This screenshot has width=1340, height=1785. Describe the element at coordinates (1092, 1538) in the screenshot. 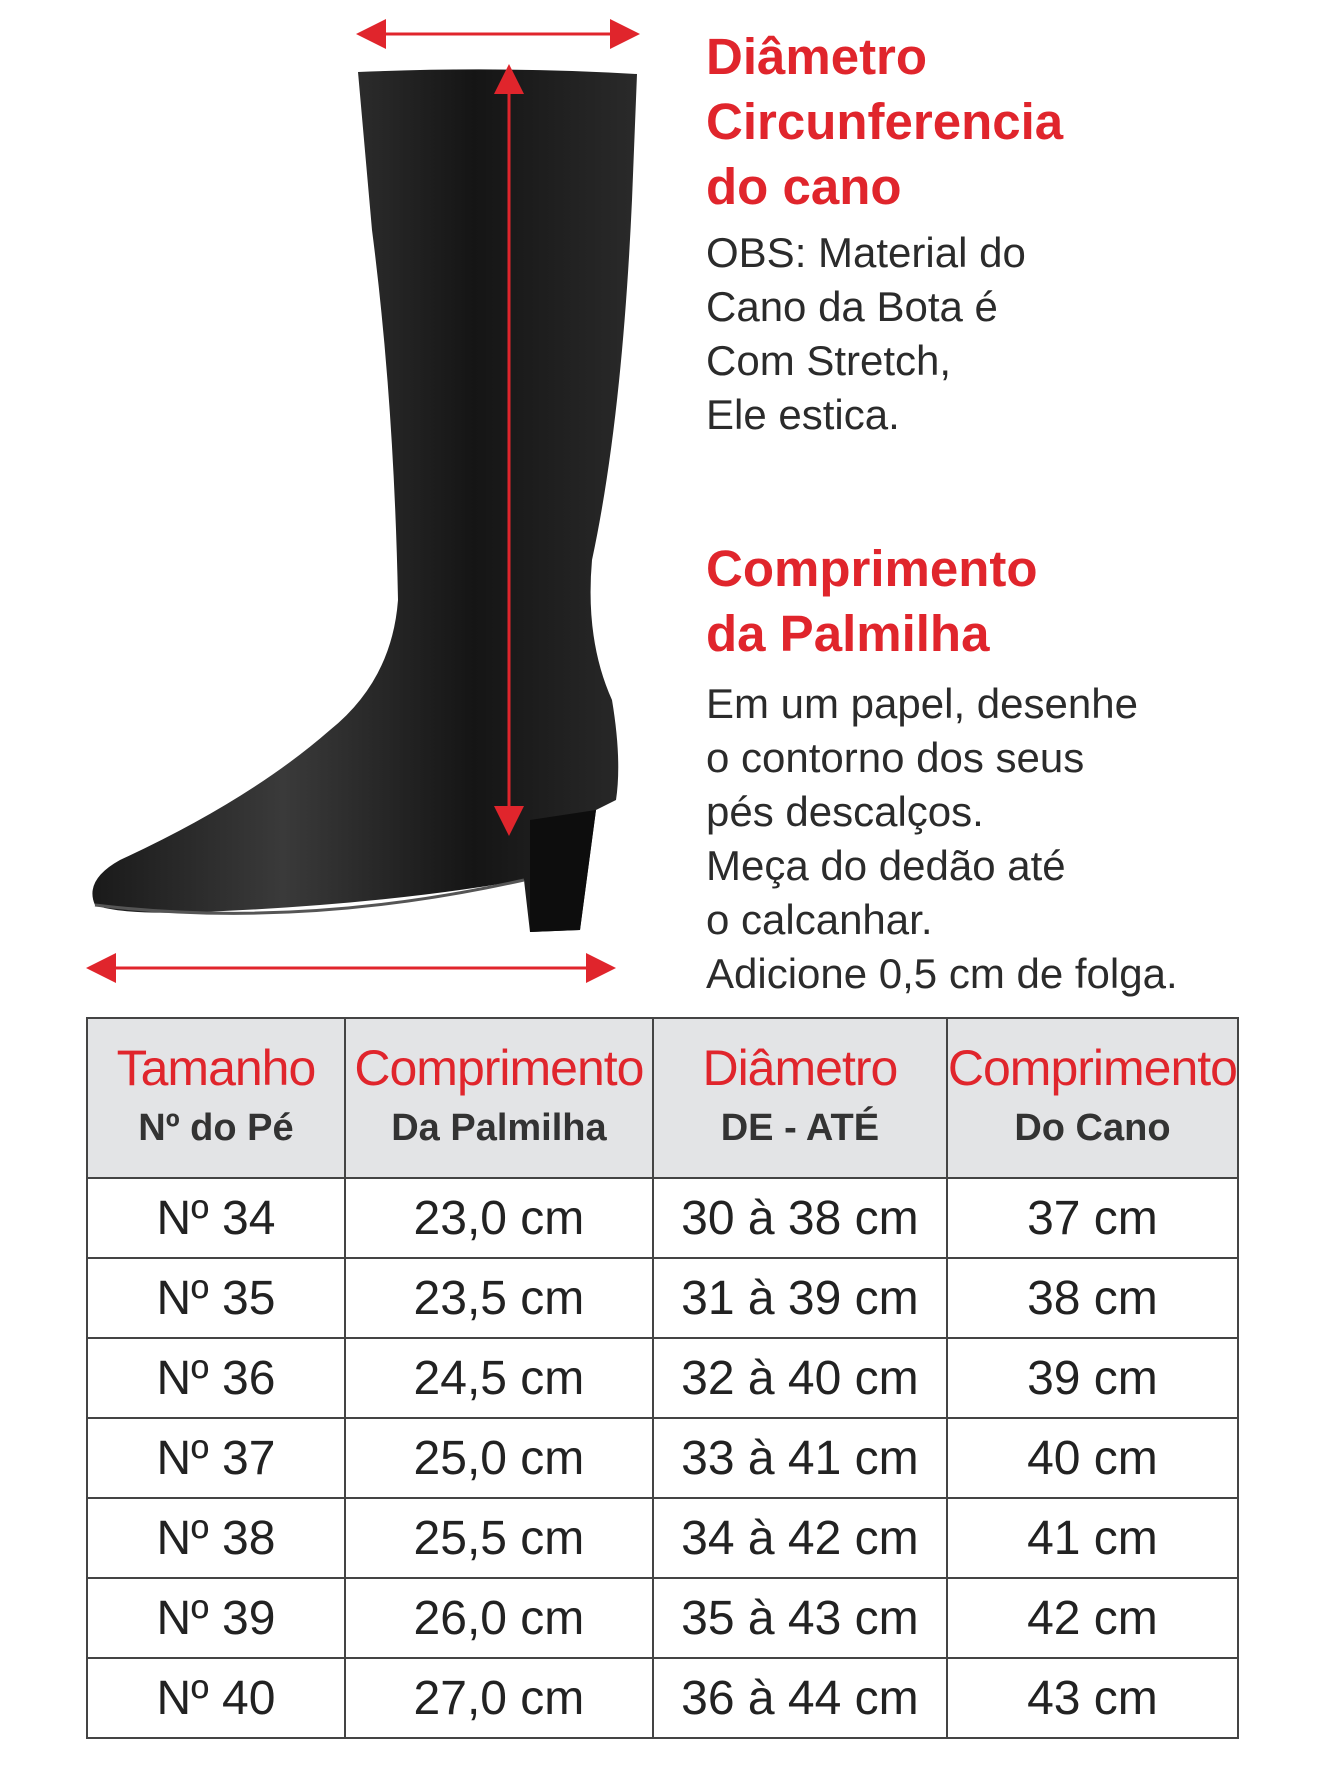

I see `shaft-length-cell: 41 cm` at that location.